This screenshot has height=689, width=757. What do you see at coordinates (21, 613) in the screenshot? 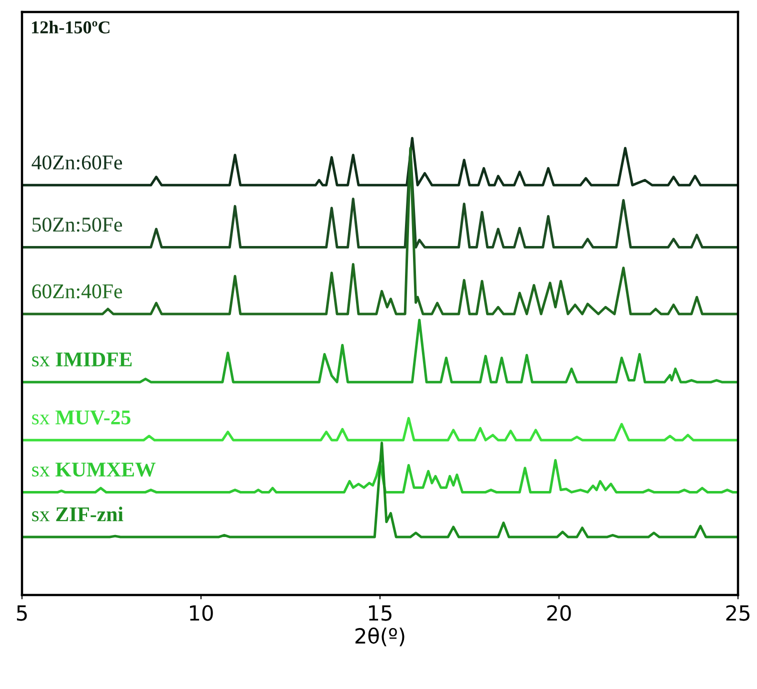
I see `x-tick-label: 5` at bounding box center [21, 613].